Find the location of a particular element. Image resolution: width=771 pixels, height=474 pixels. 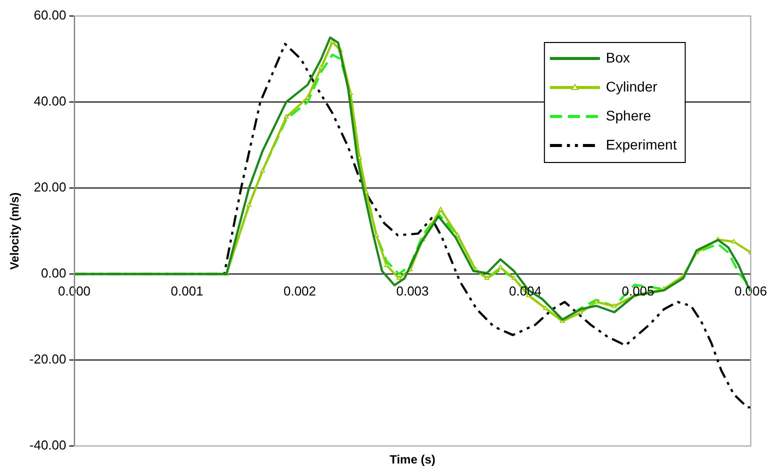

x-tick-label: 0.006 is located at coordinates (751, 290).